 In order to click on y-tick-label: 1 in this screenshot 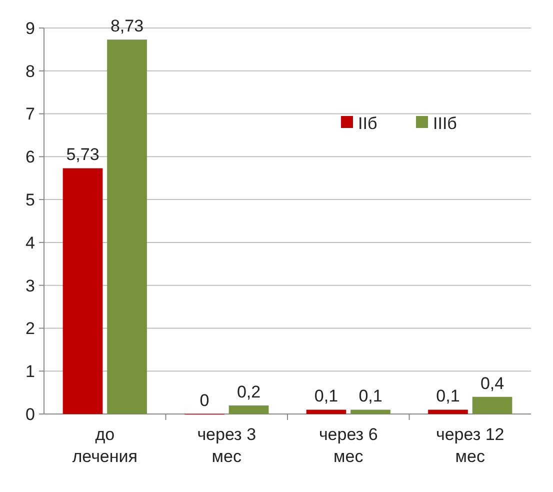, I will do `click(30, 372)`.